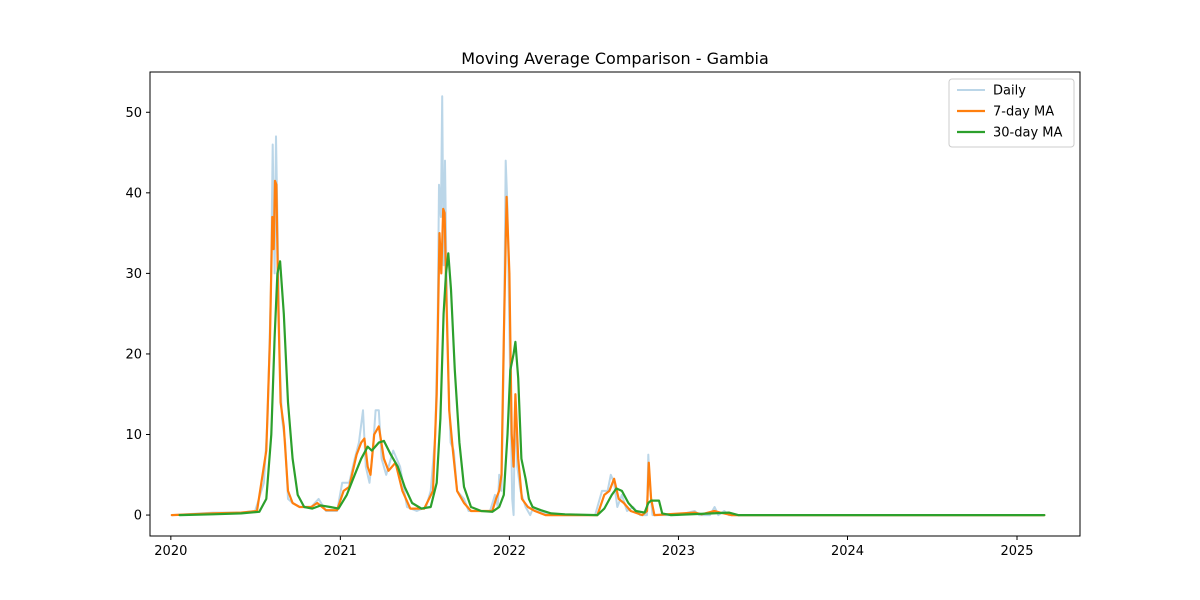 The height and width of the screenshot is (600, 1200). What do you see at coordinates (138, 516) in the screenshot?
I see `y-tick-label: 0` at bounding box center [138, 516].